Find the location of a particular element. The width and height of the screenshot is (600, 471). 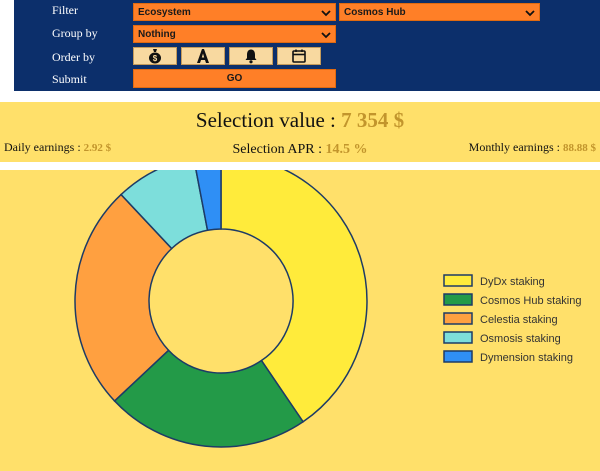

legend-label: Celestia staking is located at coordinates (519, 320).